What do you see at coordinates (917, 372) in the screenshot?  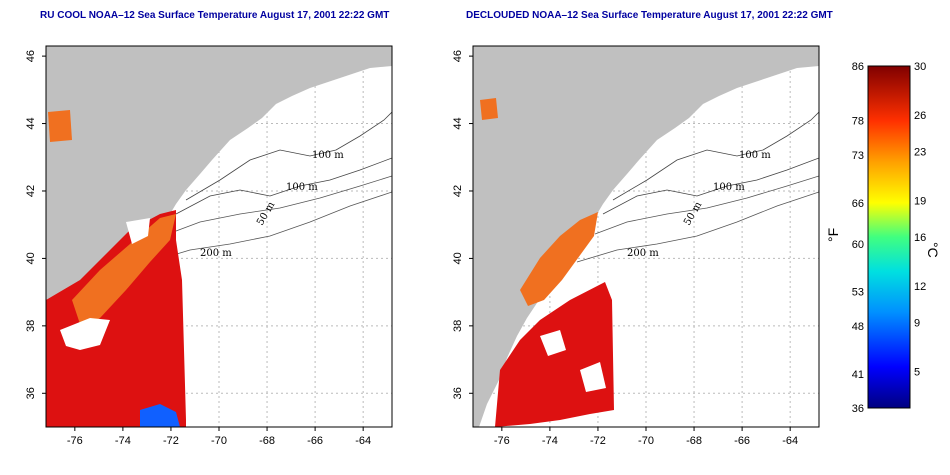 I see `celsius-tick-label: 5` at bounding box center [917, 372].